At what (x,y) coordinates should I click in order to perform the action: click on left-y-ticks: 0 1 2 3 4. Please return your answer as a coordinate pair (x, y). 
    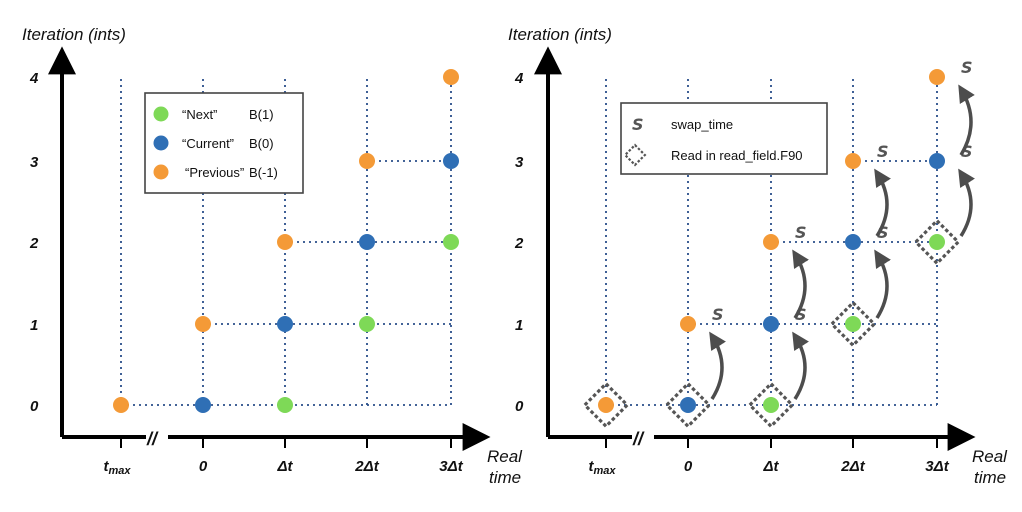
    Looking at the image, I should click on (34, 242).